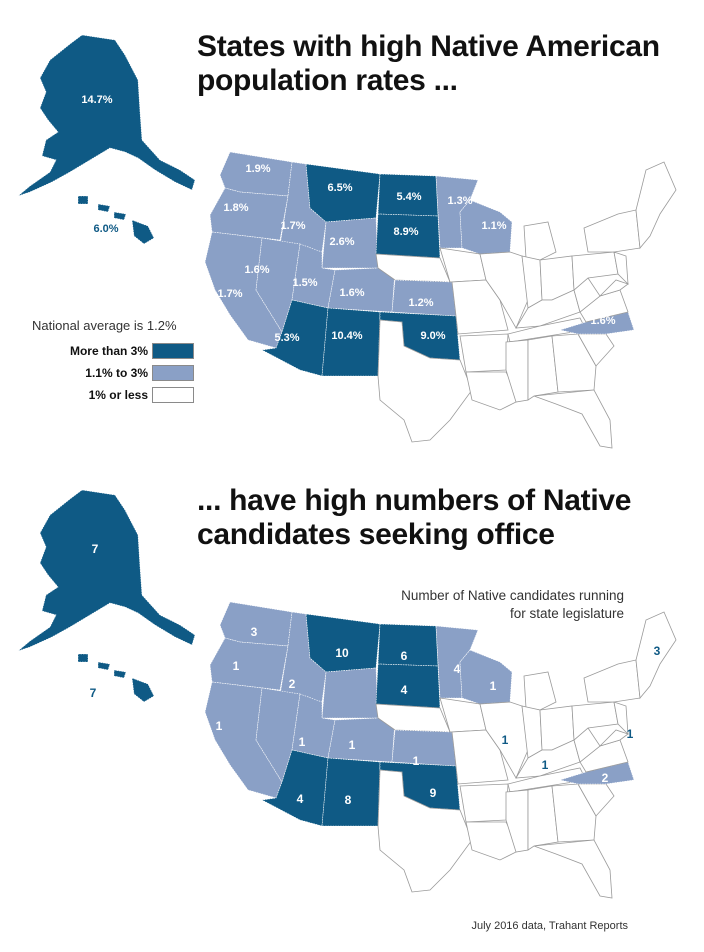 Image resolution: width=704 pixels, height=952 pixels. What do you see at coordinates (278, 285) in the screenshot?
I see `state-NV` at bounding box center [278, 285].